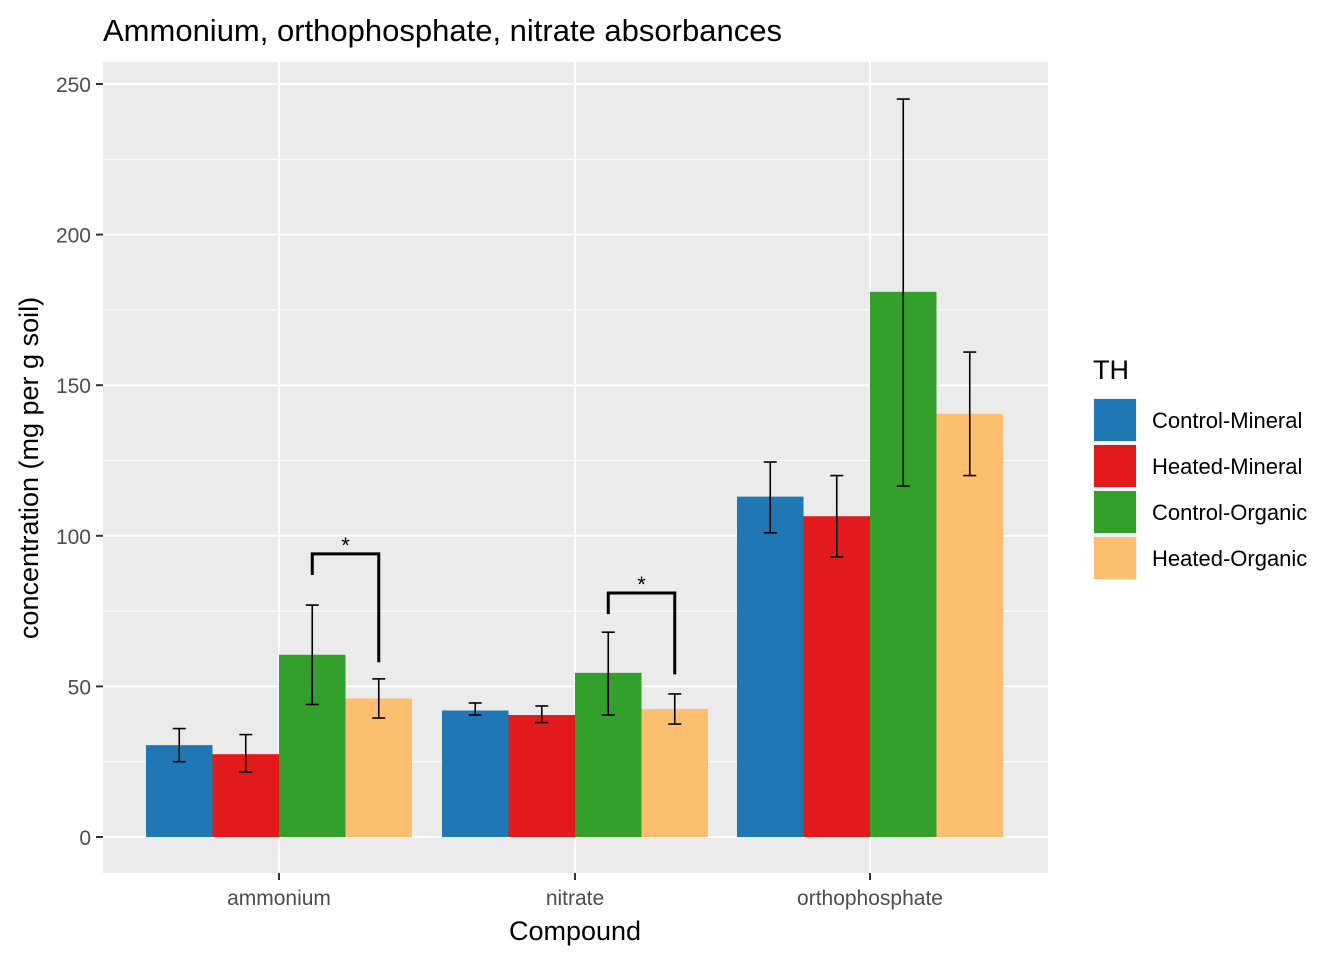  What do you see at coordinates (575, 898) in the screenshot?
I see `x-tick-label: nitrate` at bounding box center [575, 898].